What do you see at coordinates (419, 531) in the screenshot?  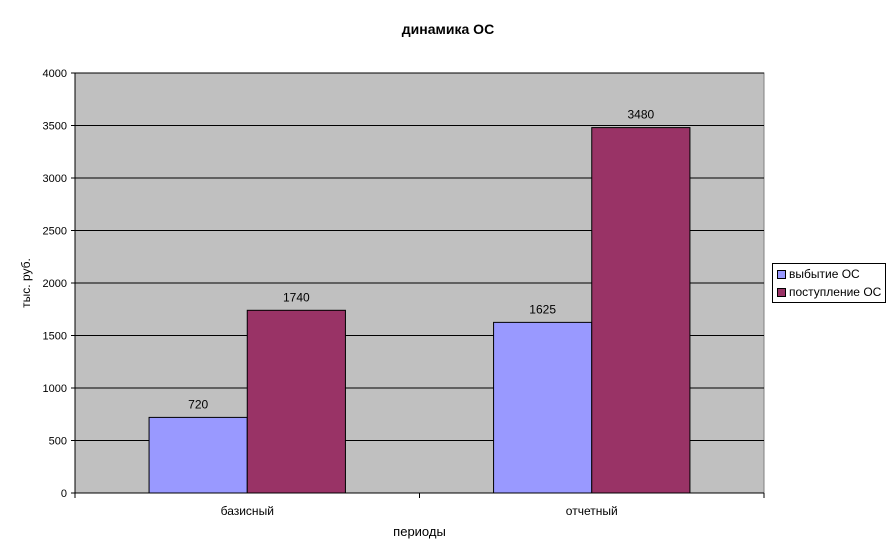 I see `x-axis-label: периоды` at bounding box center [419, 531].